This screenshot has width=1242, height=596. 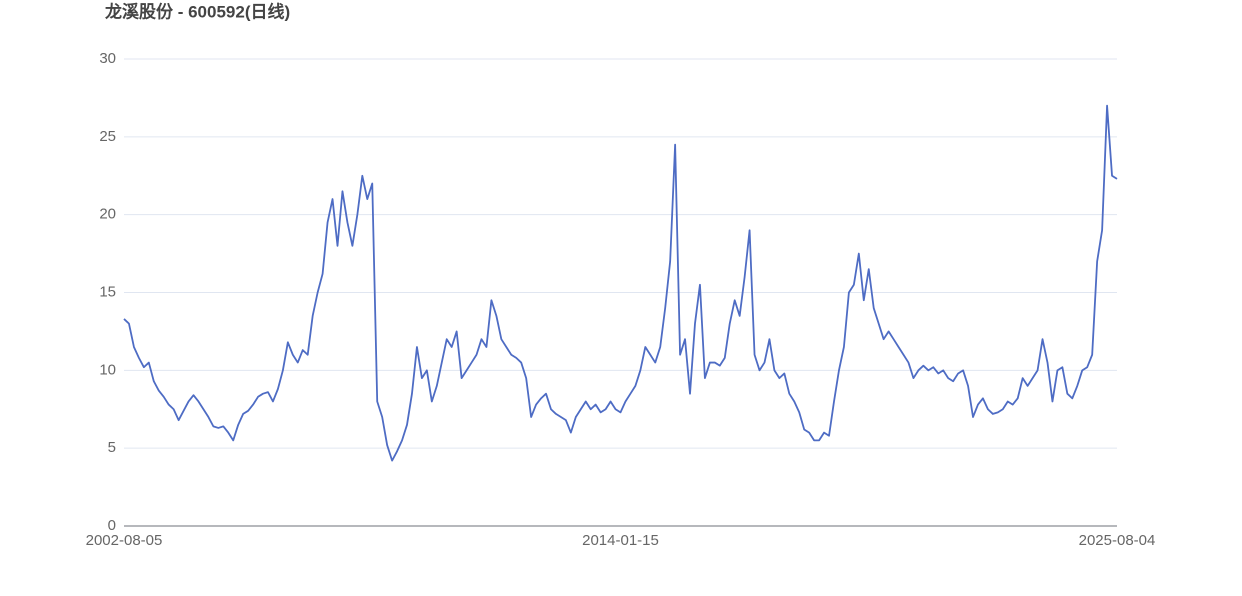 What do you see at coordinates (107, 291) in the screenshot?
I see `y-tick-label: 15` at bounding box center [107, 291].